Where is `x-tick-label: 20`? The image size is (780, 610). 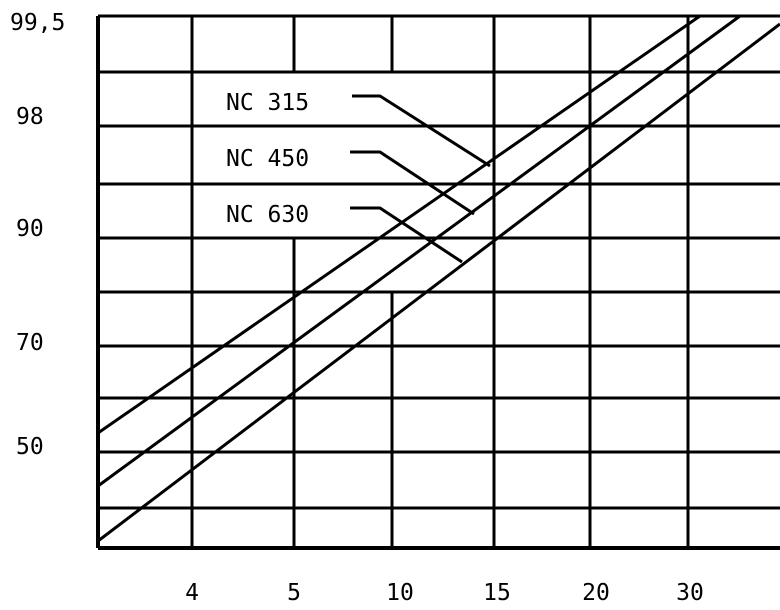 x-tick-label: 20 is located at coordinates (596, 593).